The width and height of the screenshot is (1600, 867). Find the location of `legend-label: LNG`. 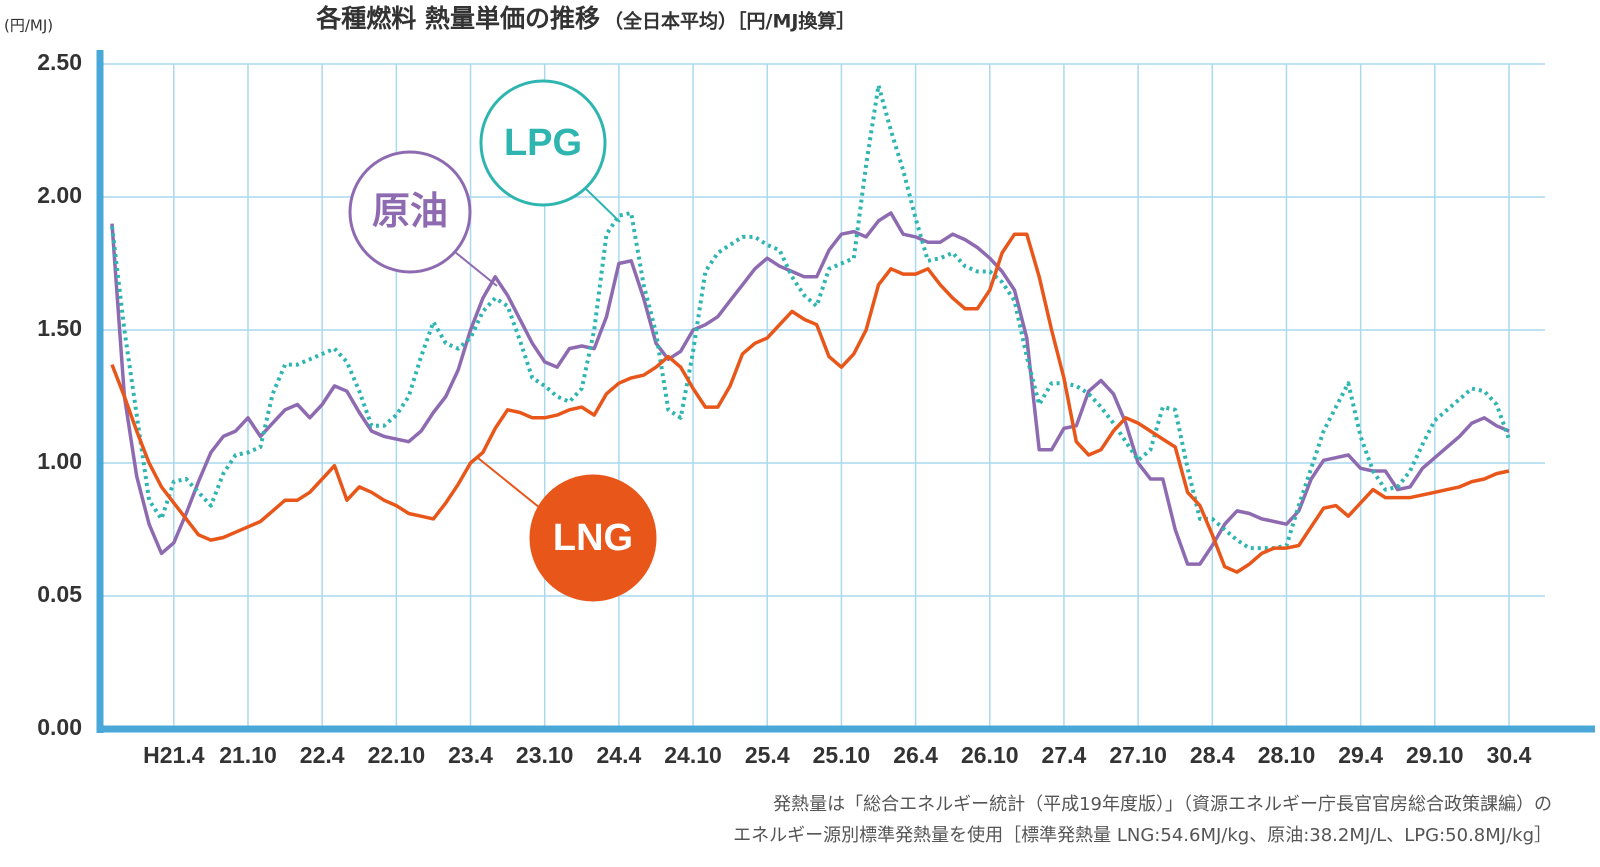

legend-label: LNG is located at coordinates (593, 538).